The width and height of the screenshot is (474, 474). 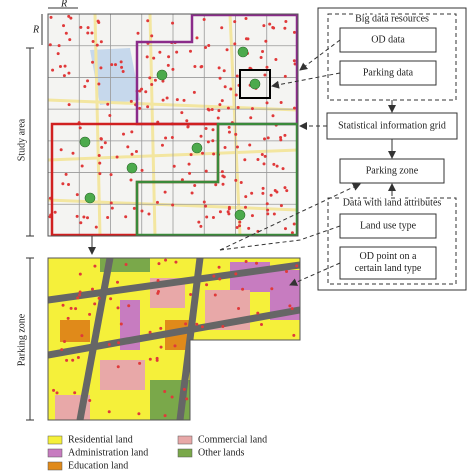 What do you see at coordinates (392, 126) in the screenshot?
I see `node` at bounding box center [392, 126].